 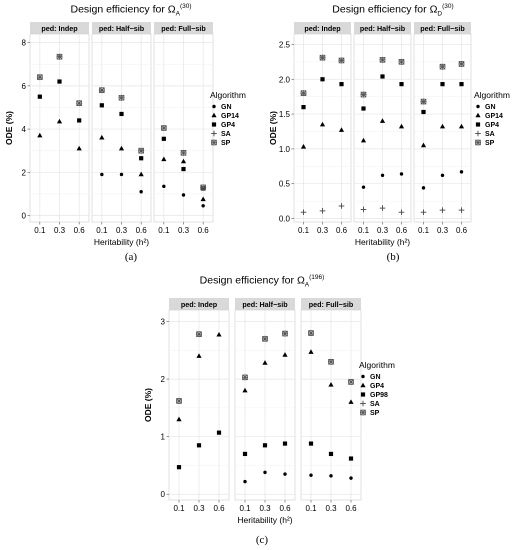 What do you see at coordinates (375, 404) in the screenshot?
I see `legend-label: SA` at bounding box center [375, 404].